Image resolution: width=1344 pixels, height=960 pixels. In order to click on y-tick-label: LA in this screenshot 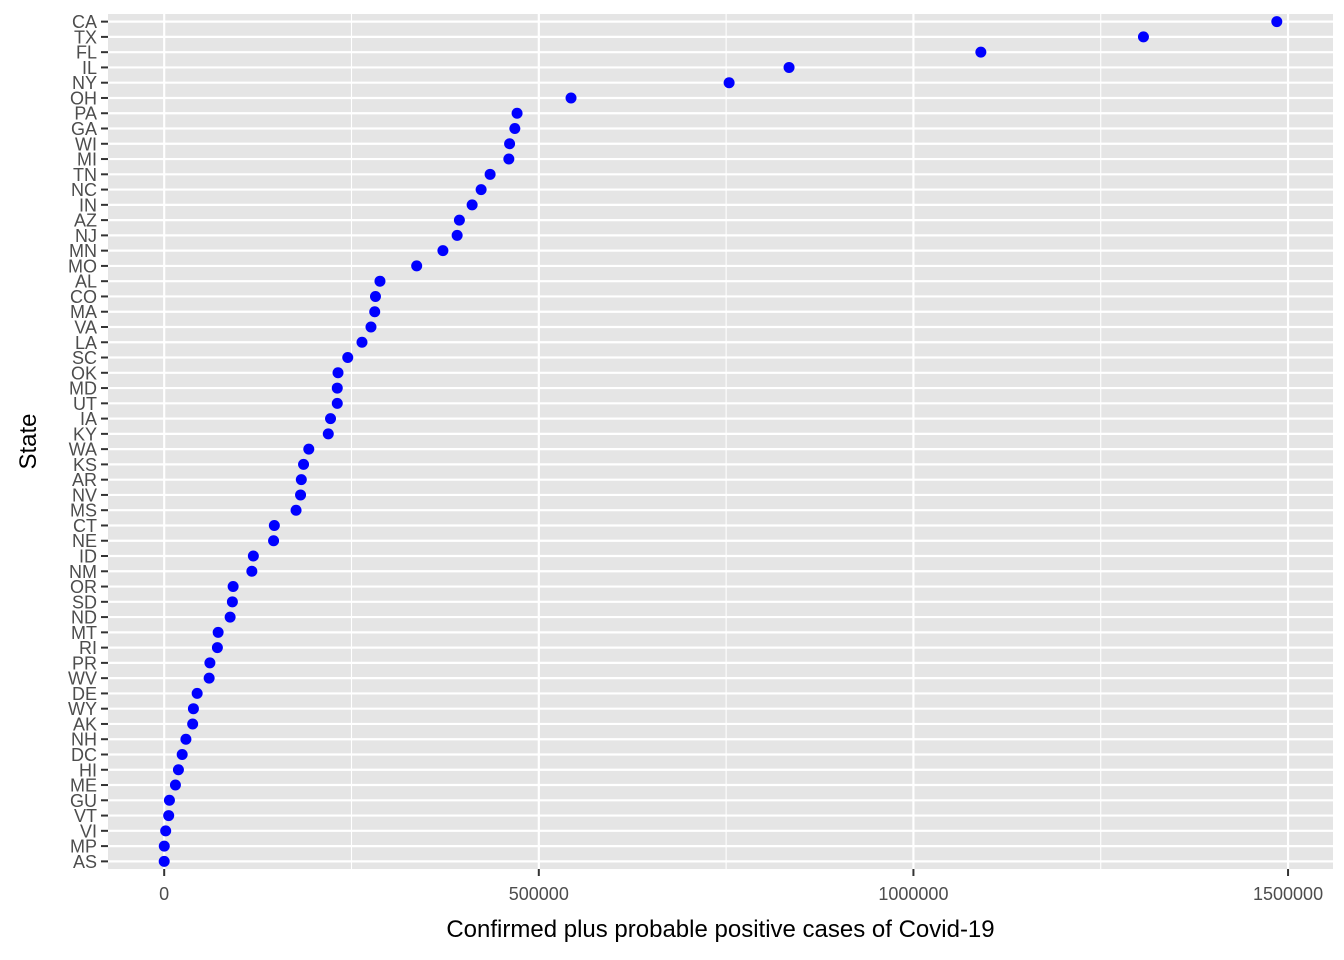, I will do `click(86, 343)`.